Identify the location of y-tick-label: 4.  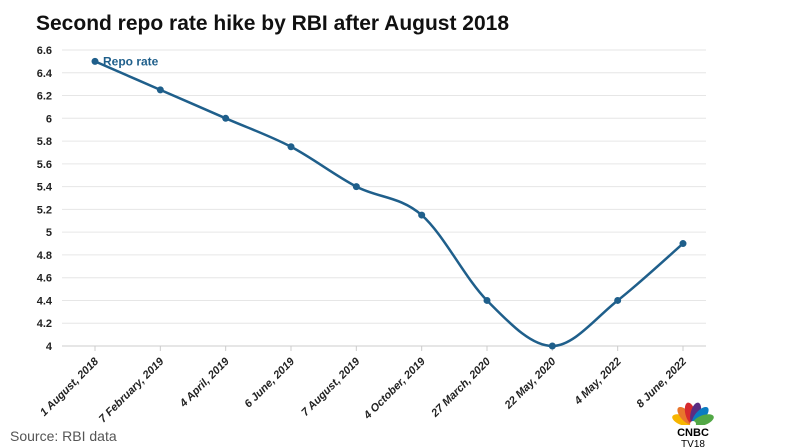
(49, 347).